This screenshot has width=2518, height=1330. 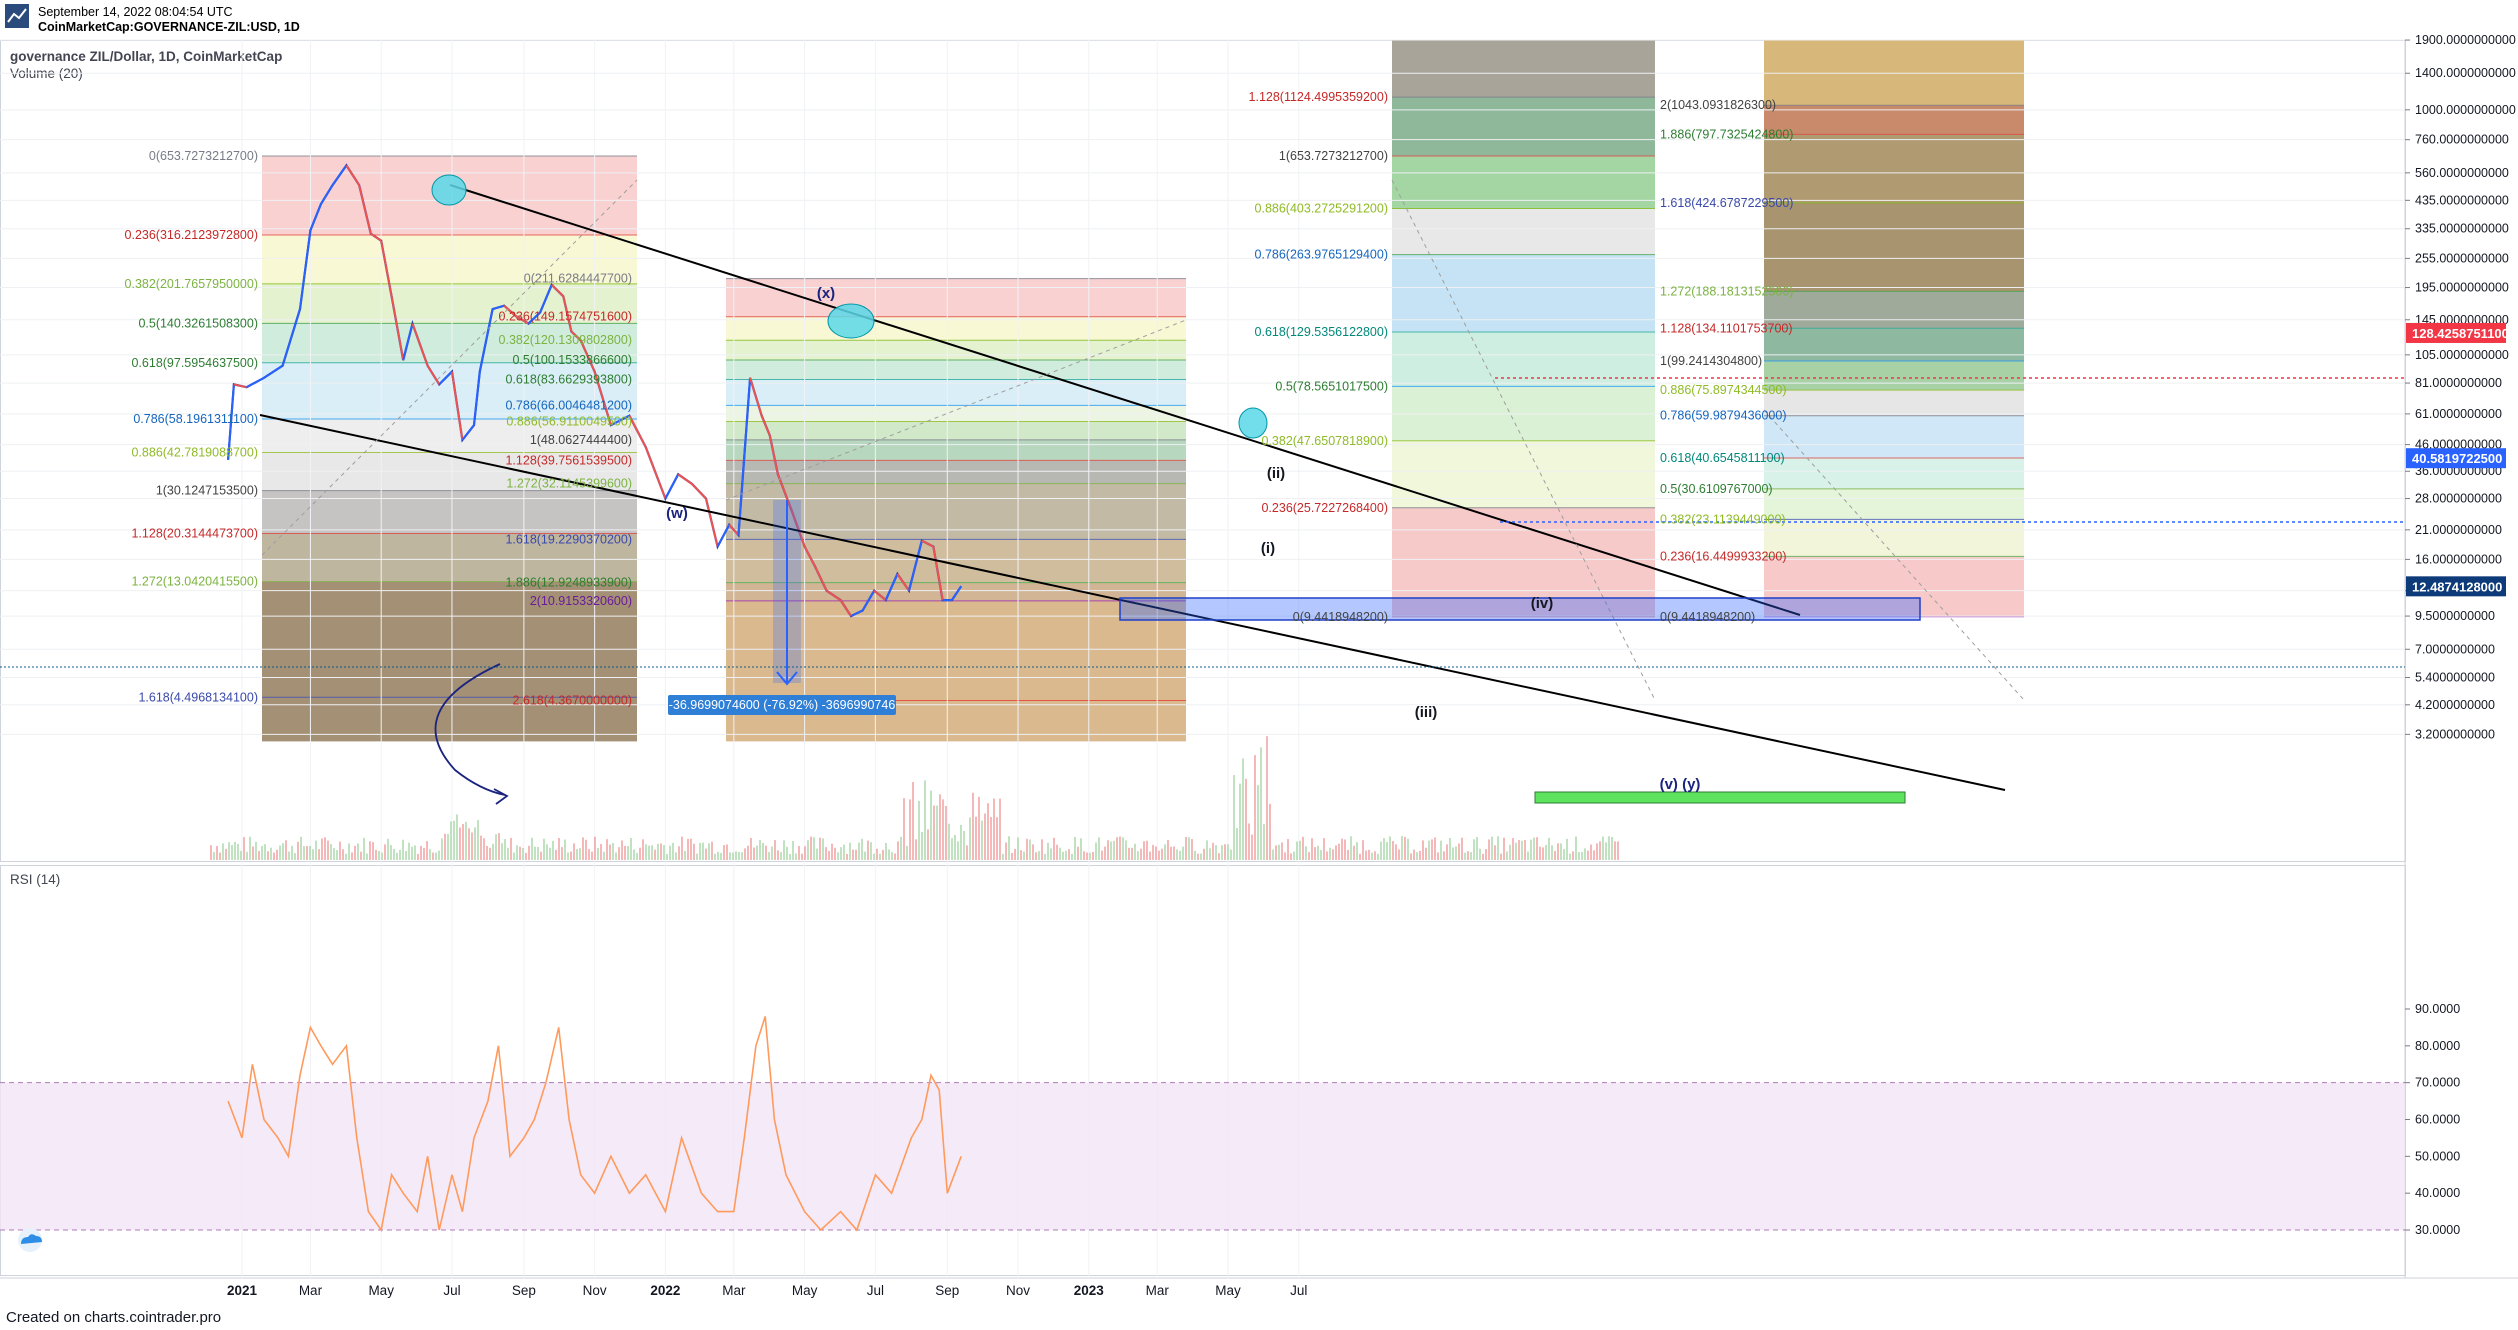 I want to click on fib2-zone, so click(x=956, y=561).